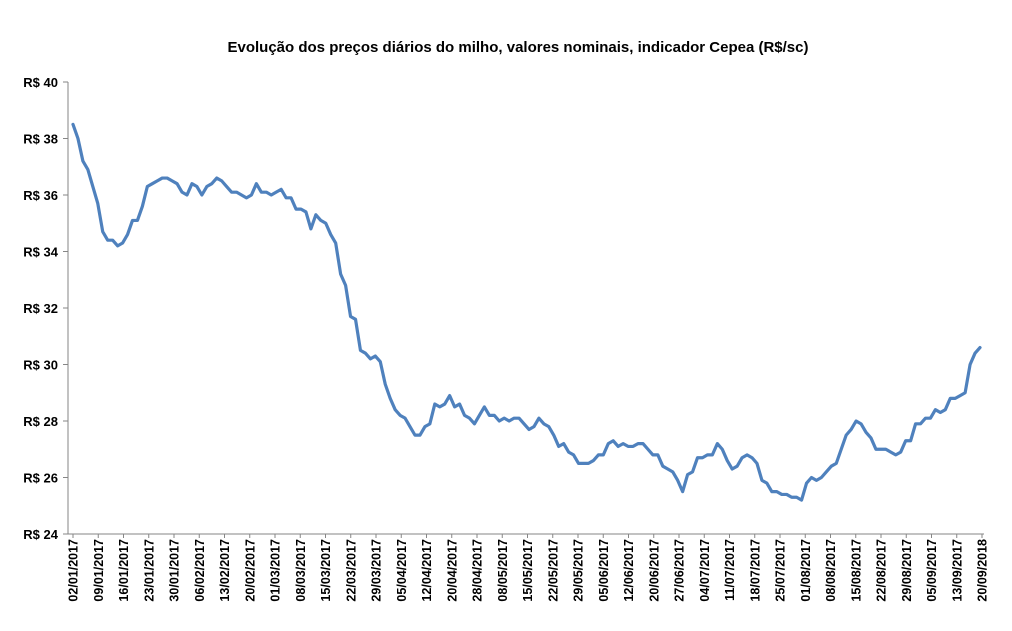 Image resolution: width=1012 pixels, height=631 pixels. What do you see at coordinates (856, 570) in the screenshot?
I see `x-tick-label: 15/08/2017` at bounding box center [856, 570].